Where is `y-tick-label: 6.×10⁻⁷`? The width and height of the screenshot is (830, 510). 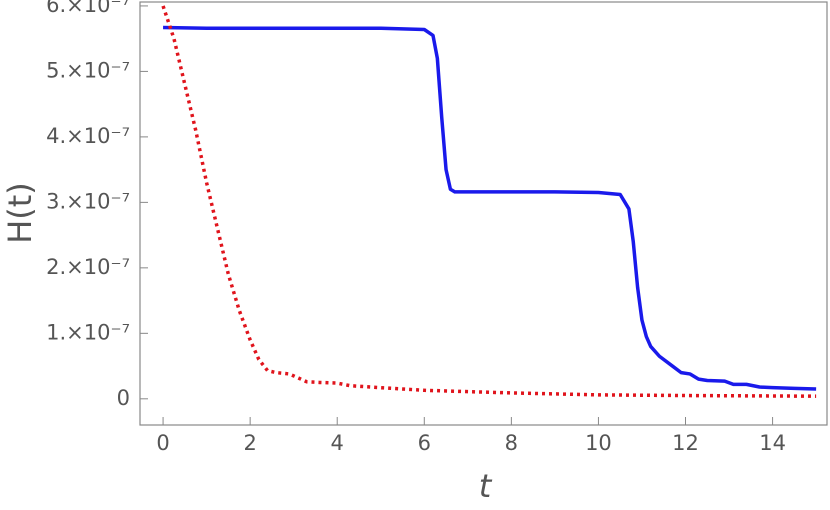
y-tick-label: 6.×10⁻⁷ is located at coordinates (88, 8).